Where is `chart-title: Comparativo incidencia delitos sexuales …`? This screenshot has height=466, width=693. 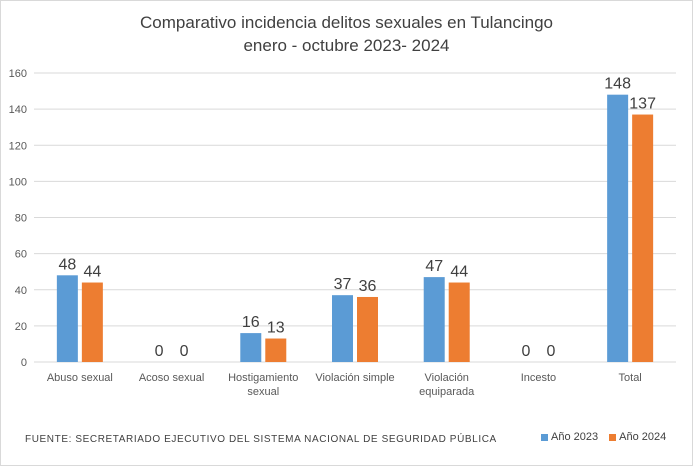
chart-title: Comparativo incidencia delitos sexuales … is located at coordinates (346, 34).